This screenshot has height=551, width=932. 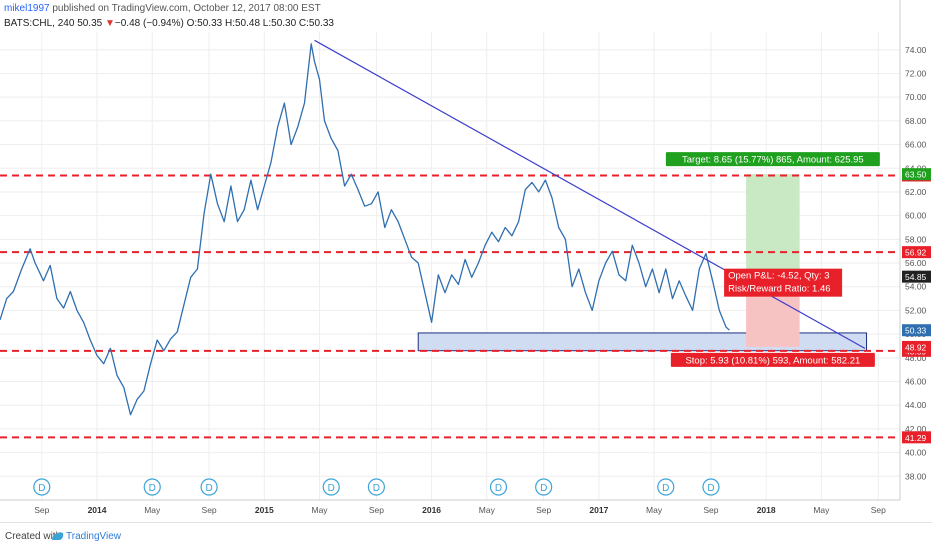 I want to click on price-tag-label: 54.85, so click(x=916, y=277).